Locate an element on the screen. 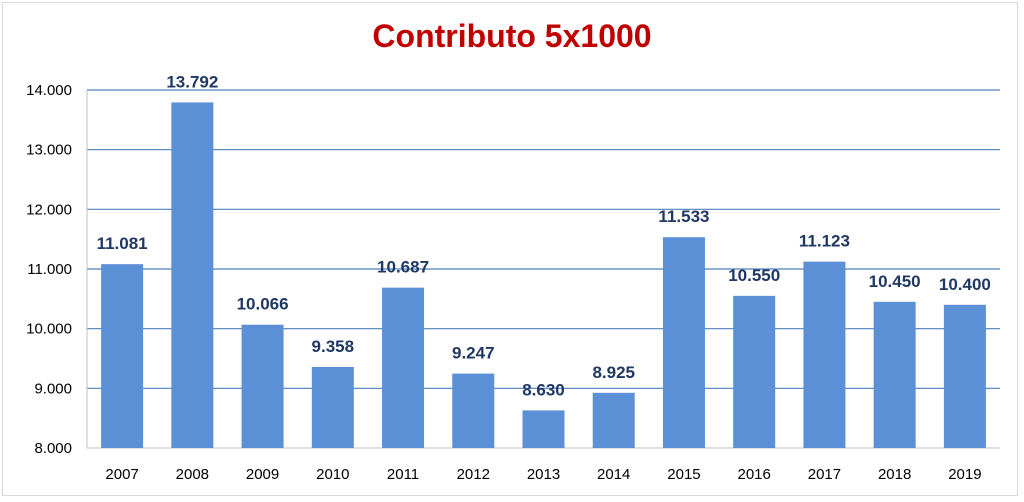  y-tick-label: 8.000 is located at coordinates (53, 448).